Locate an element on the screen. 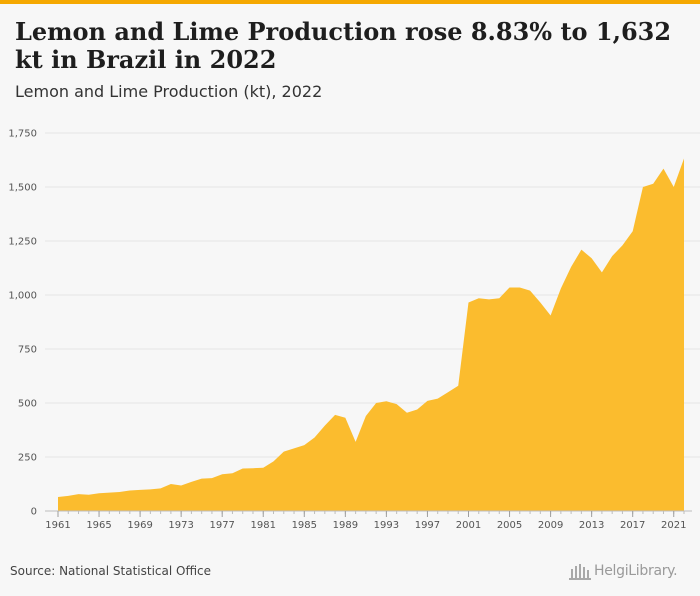 This screenshot has height=596, width=700. y-tick-label: 1,000 is located at coordinates (22, 296).